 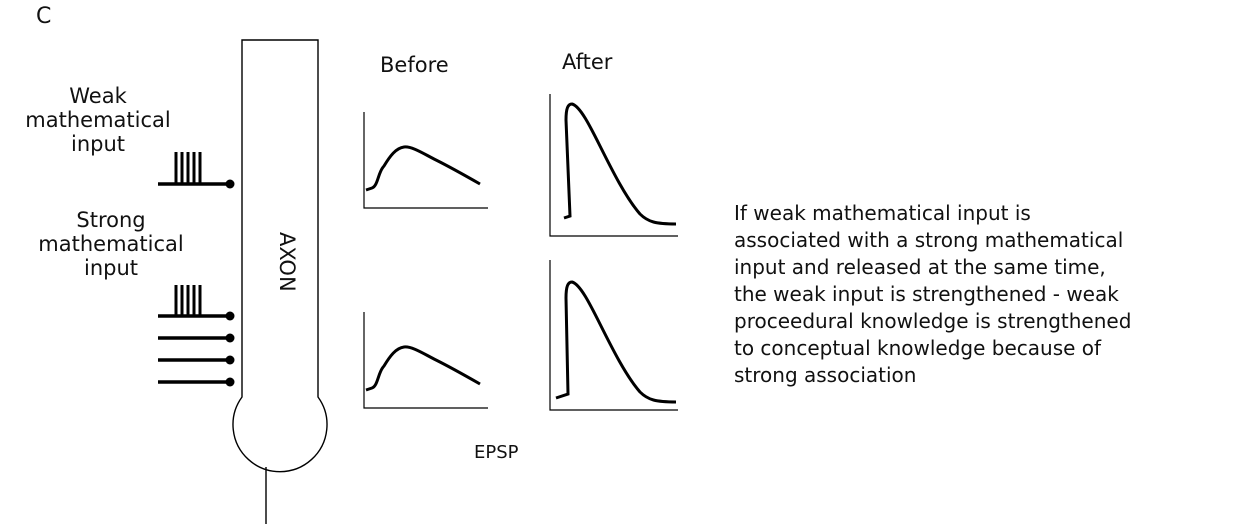 What do you see at coordinates (929, 240) in the screenshot?
I see `caption-line: associated with a strong mathematical` at bounding box center [929, 240].